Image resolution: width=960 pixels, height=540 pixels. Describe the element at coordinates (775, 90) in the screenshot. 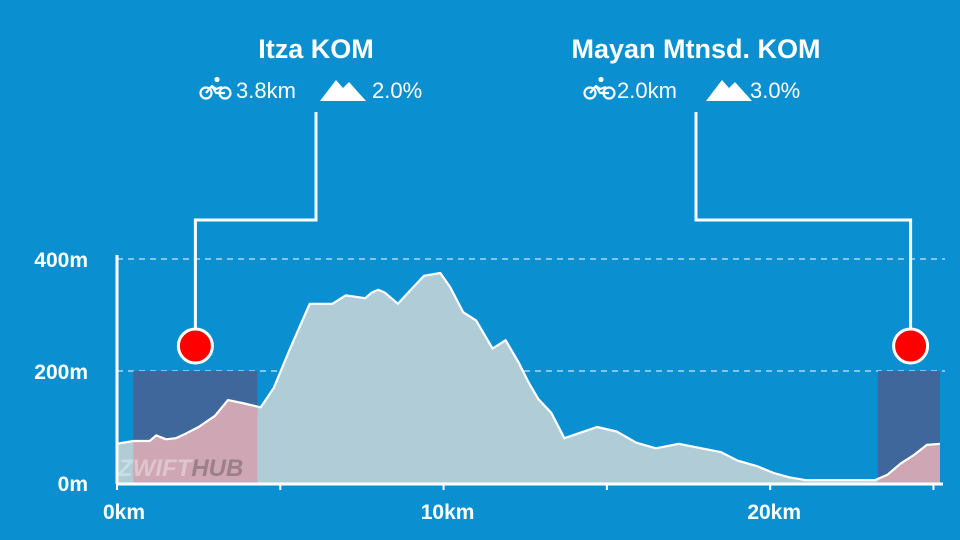

I see `segment-2-grade: 3.0%` at that location.